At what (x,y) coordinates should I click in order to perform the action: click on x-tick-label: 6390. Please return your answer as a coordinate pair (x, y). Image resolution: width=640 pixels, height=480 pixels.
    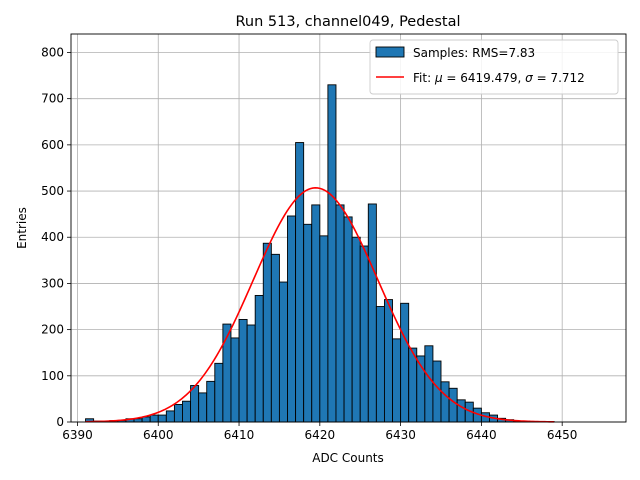
    Looking at the image, I should click on (77, 435).